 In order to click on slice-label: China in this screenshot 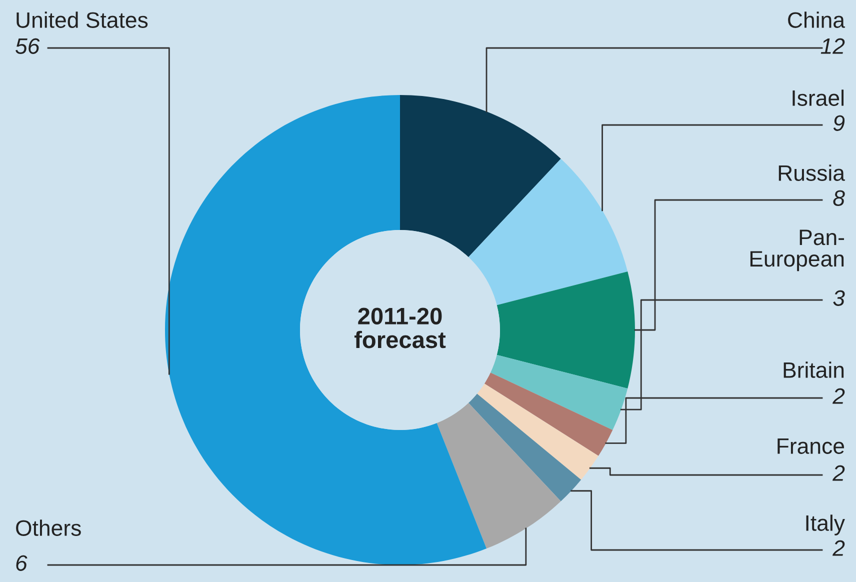, I will do `click(816, 20)`.